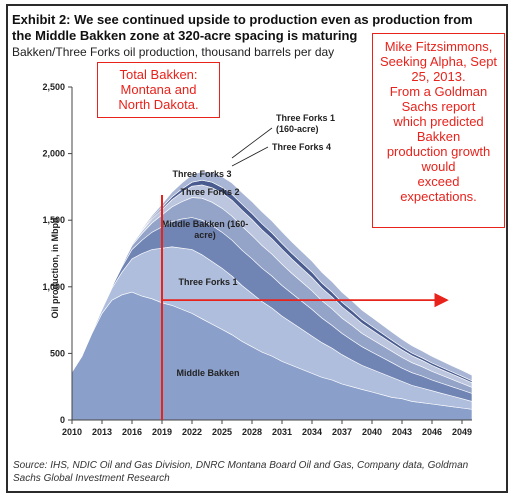  Describe the element at coordinates (53, 154) in the screenshot. I see `y-tick-label: 2,000` at that location.